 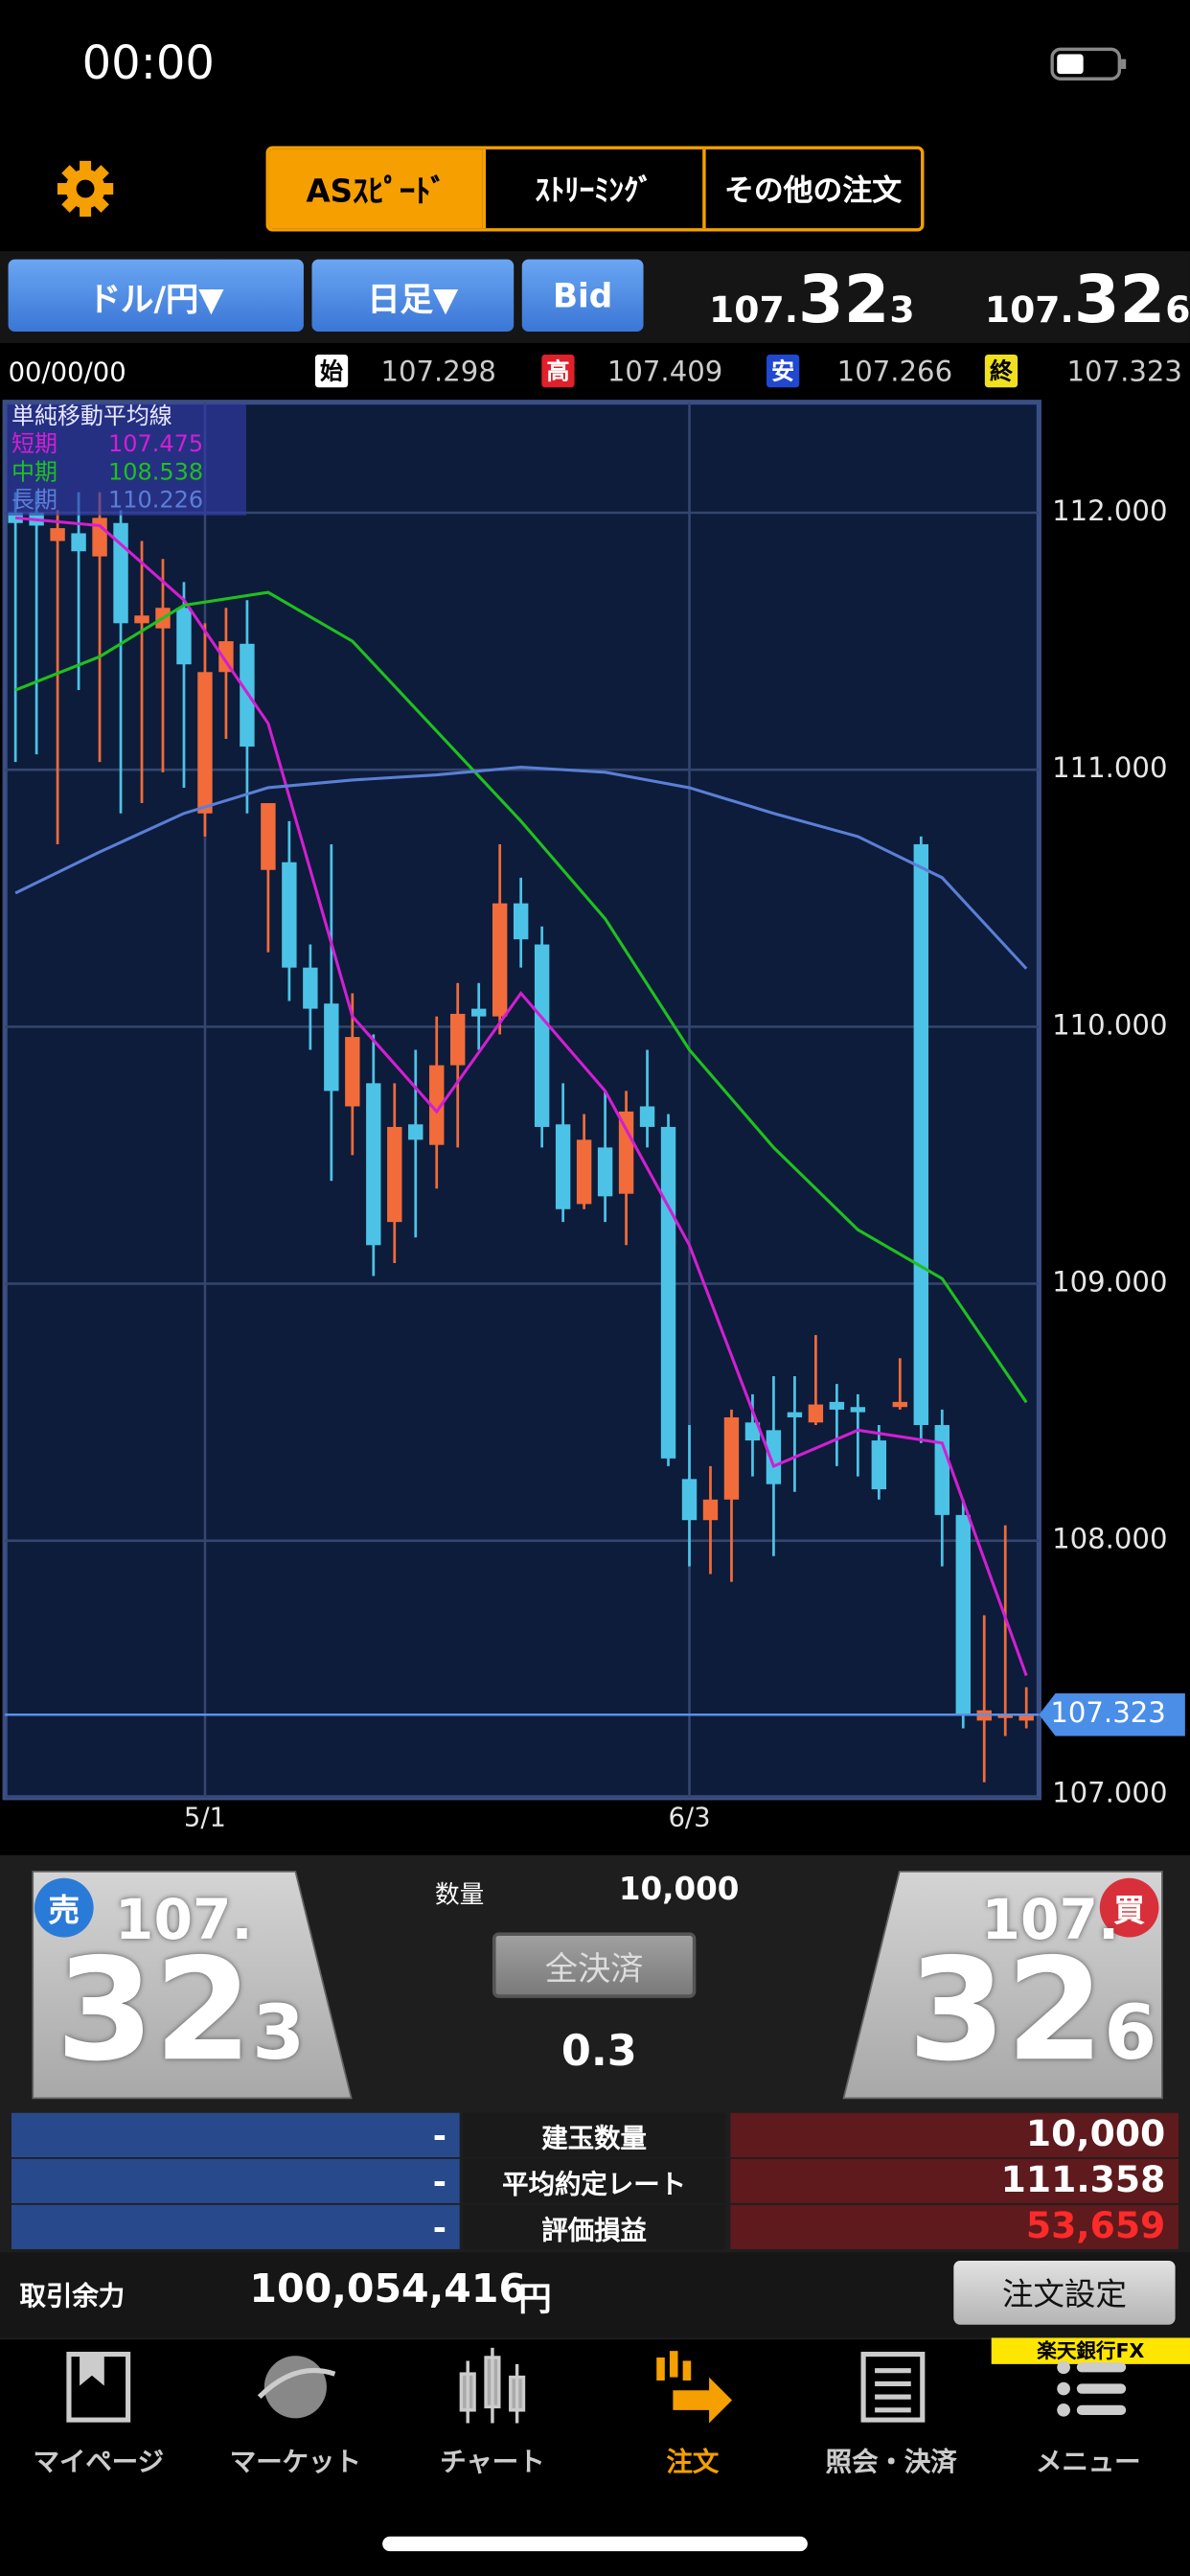 I want to click on home-indicator, so click(x=595, y=2544).